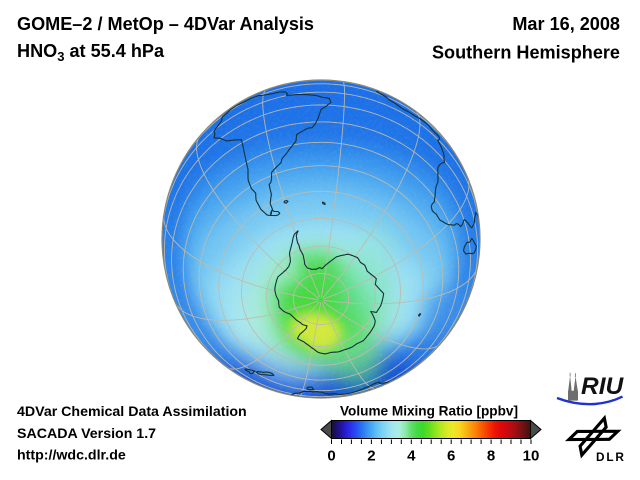  Describe the element at coordinates (429, 411) in the screenshot. I see `svg-text: Volume Mixing Ratio [ppbv]` at that location.